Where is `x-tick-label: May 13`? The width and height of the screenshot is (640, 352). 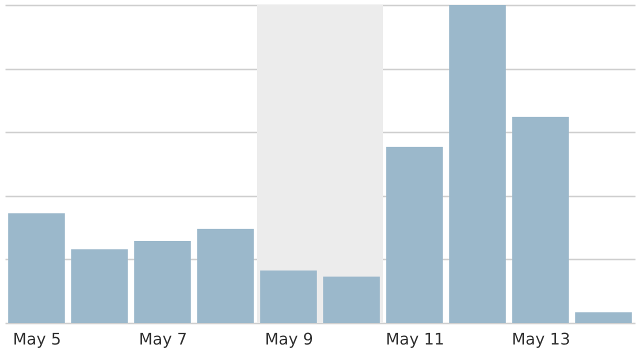
x-tick-label: May 13 is located at coordinates (541, 339).